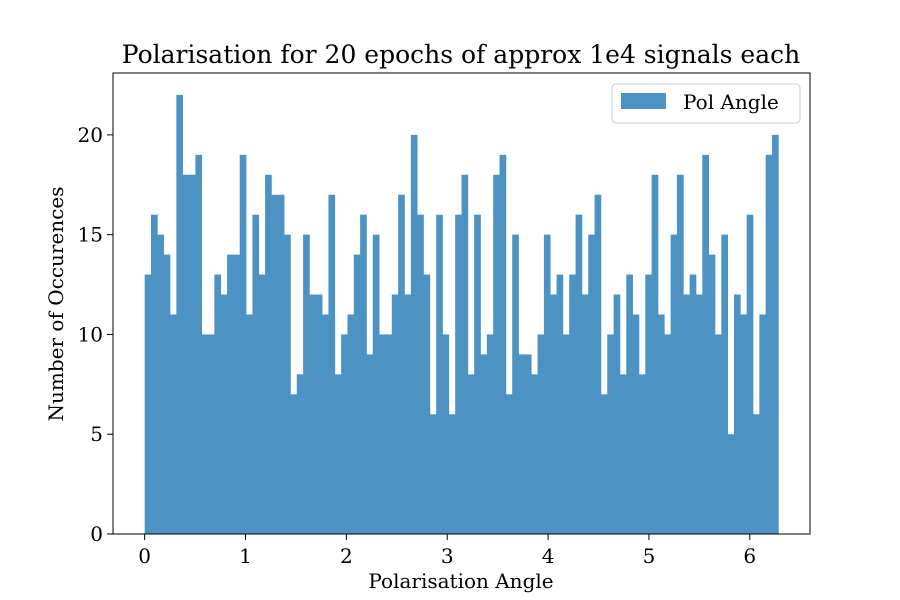 This screenshot has width=900, height=600. Describe the element at coordinates (144, 556) in the screenshot. I see `x-tick-label: 0` at that location.